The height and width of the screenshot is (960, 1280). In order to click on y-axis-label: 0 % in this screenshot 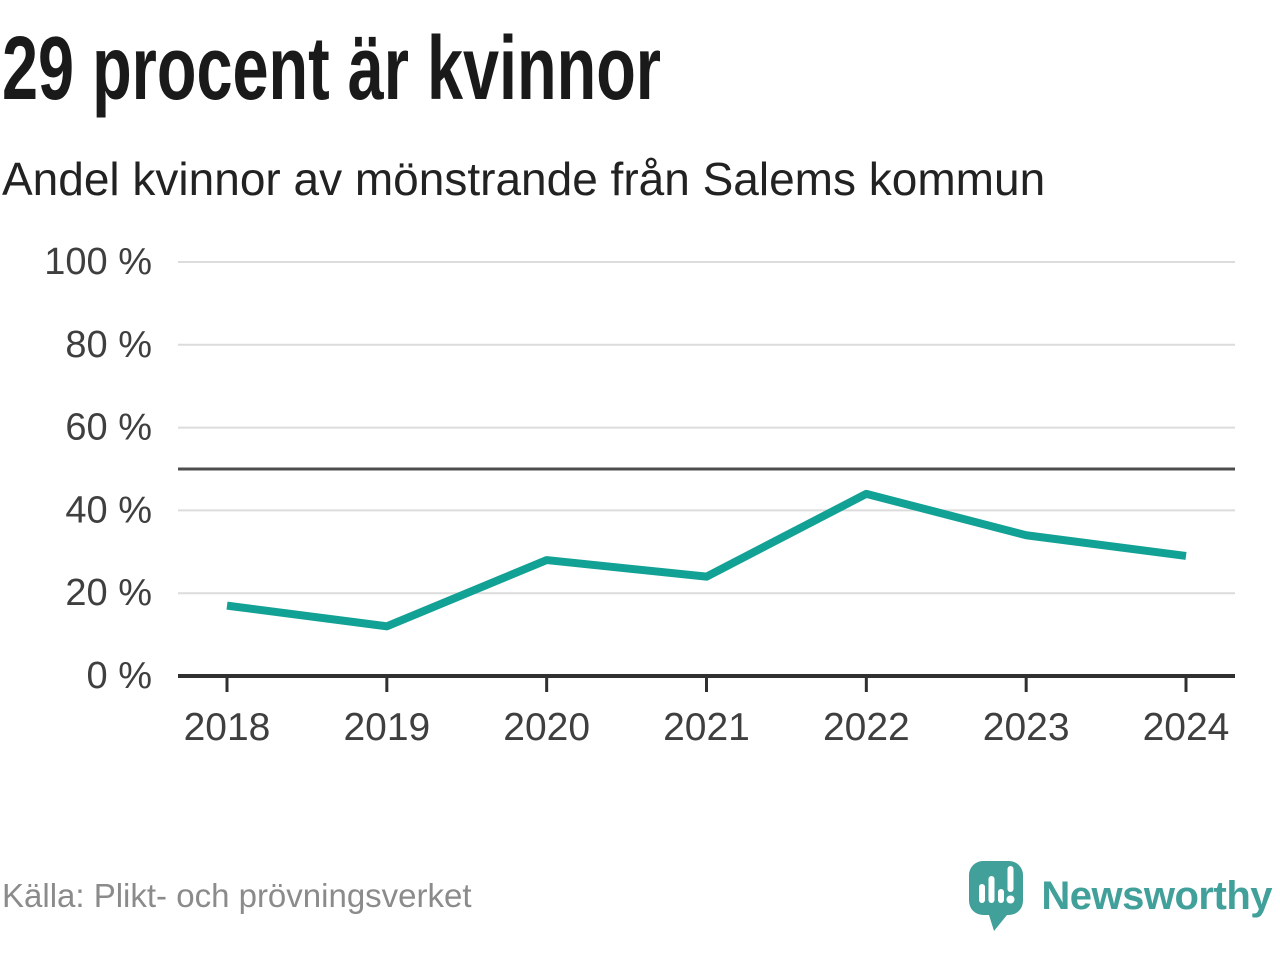, I will do `click(119, 676)`.